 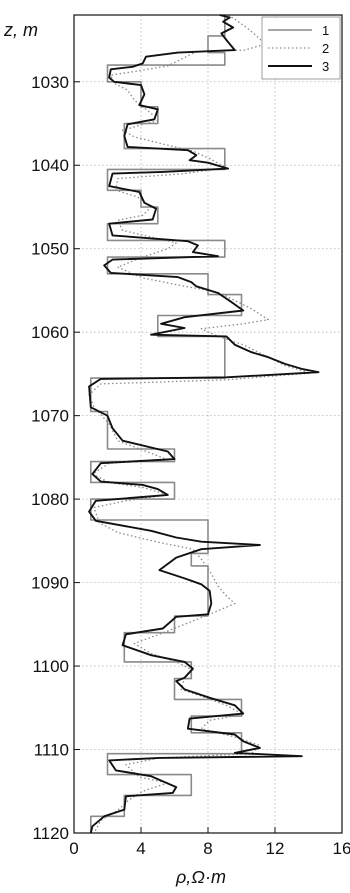 What do you see at coordinates (140, 848) in the screenshot?
I see `x-tick-label: 4` at bounding box center [140, 848].